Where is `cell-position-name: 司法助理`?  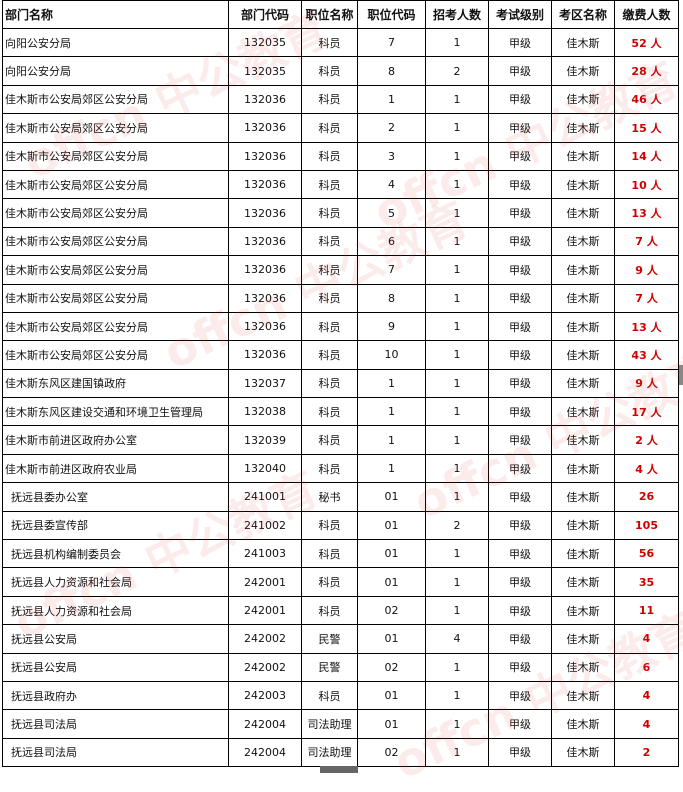 cell-position-name: 司法助理 is located at coordinates (329, 752).